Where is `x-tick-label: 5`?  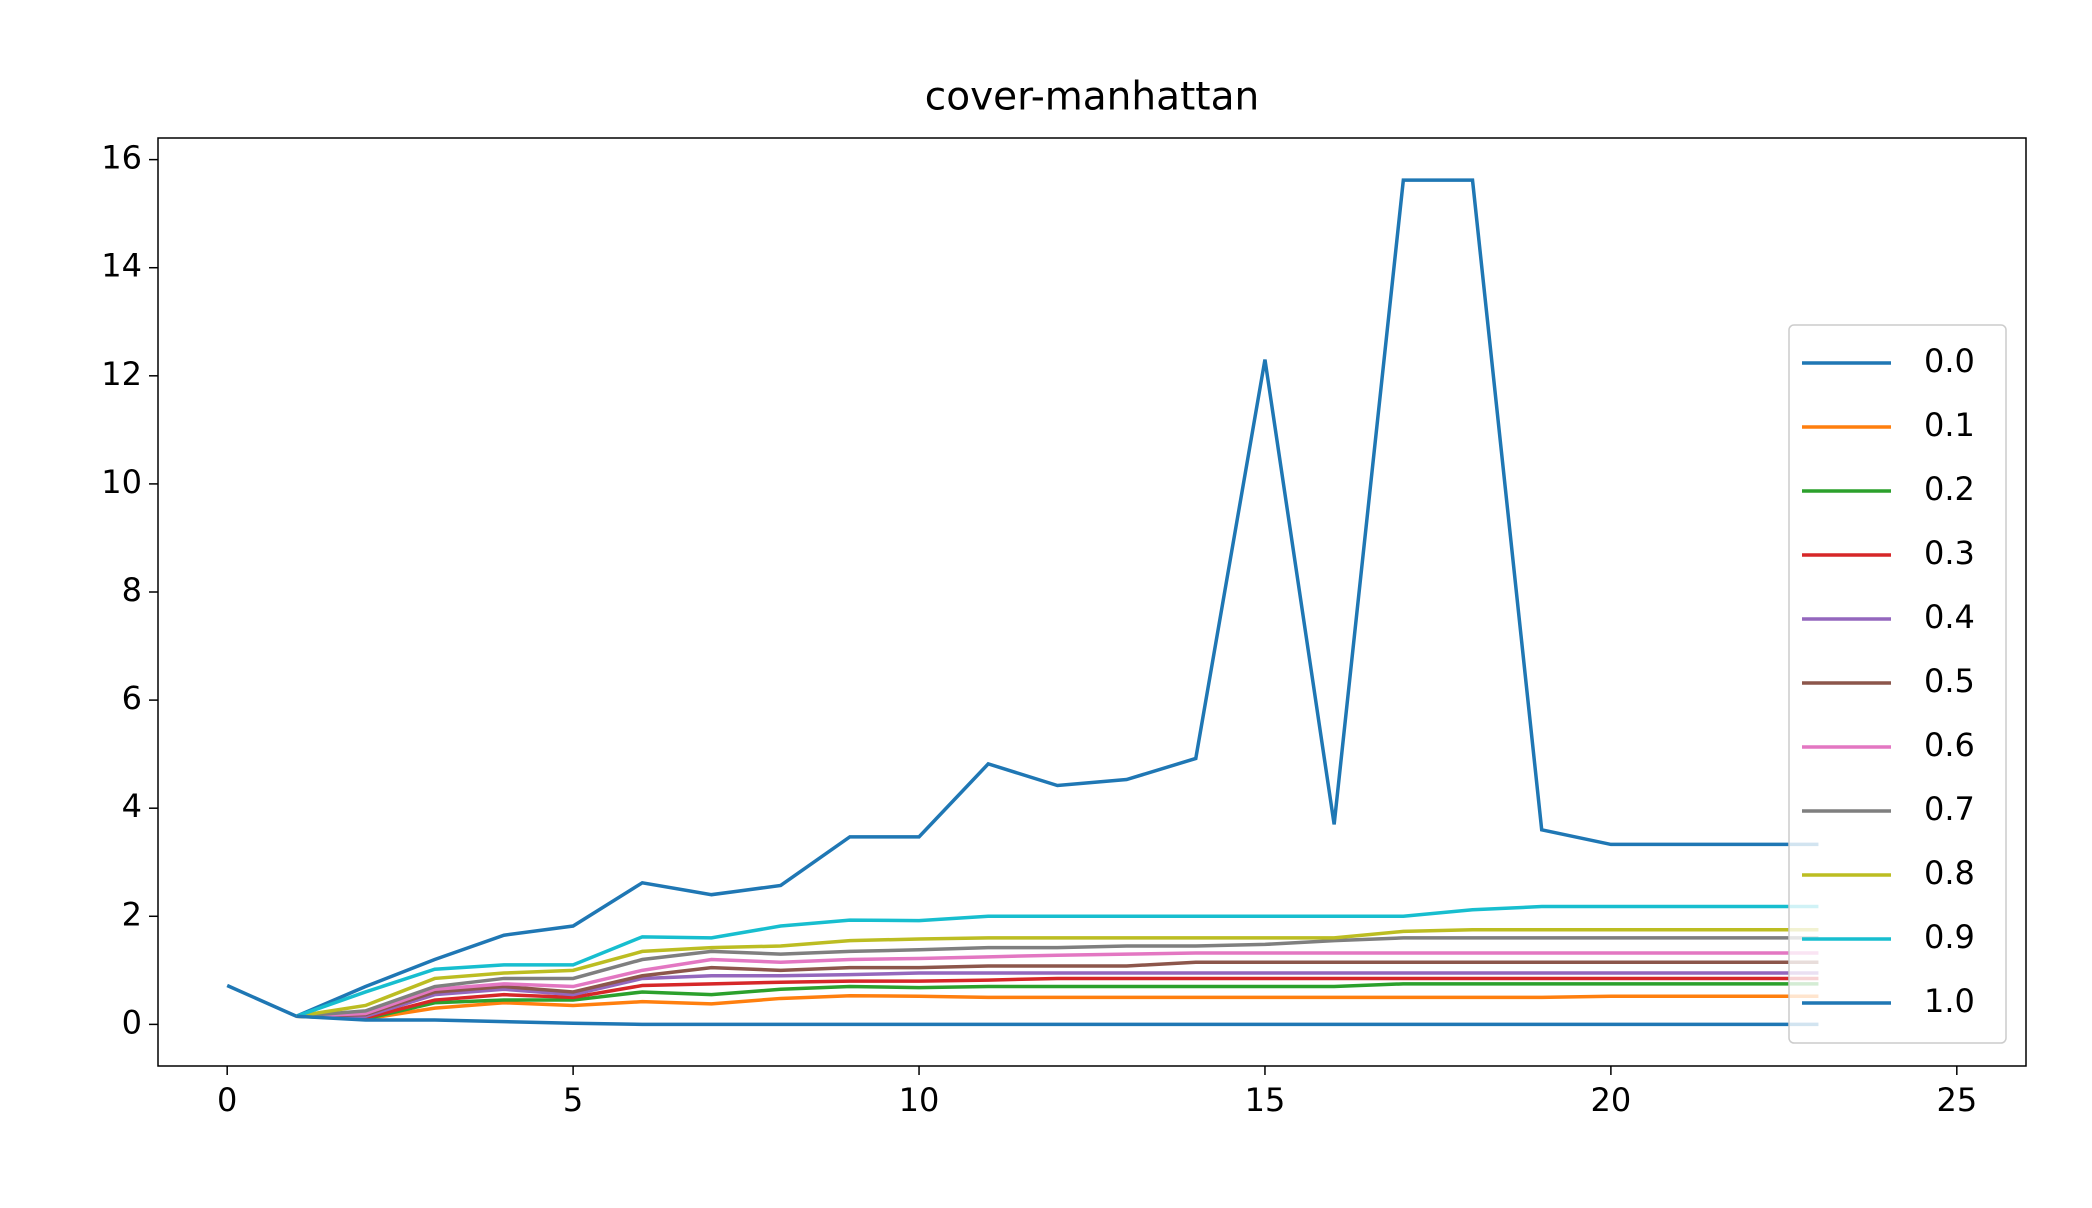 x-tick-label: 5 is located at coordinates (573, 1100).